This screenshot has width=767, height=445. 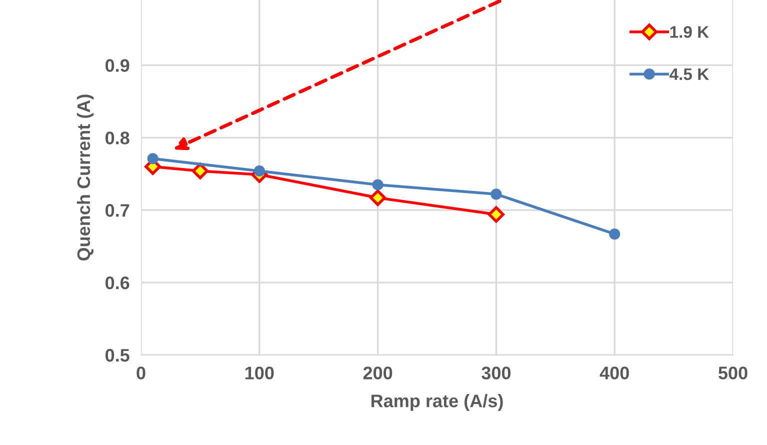 I want to click on x-tick-label: 400, so click(x=614, y=373).